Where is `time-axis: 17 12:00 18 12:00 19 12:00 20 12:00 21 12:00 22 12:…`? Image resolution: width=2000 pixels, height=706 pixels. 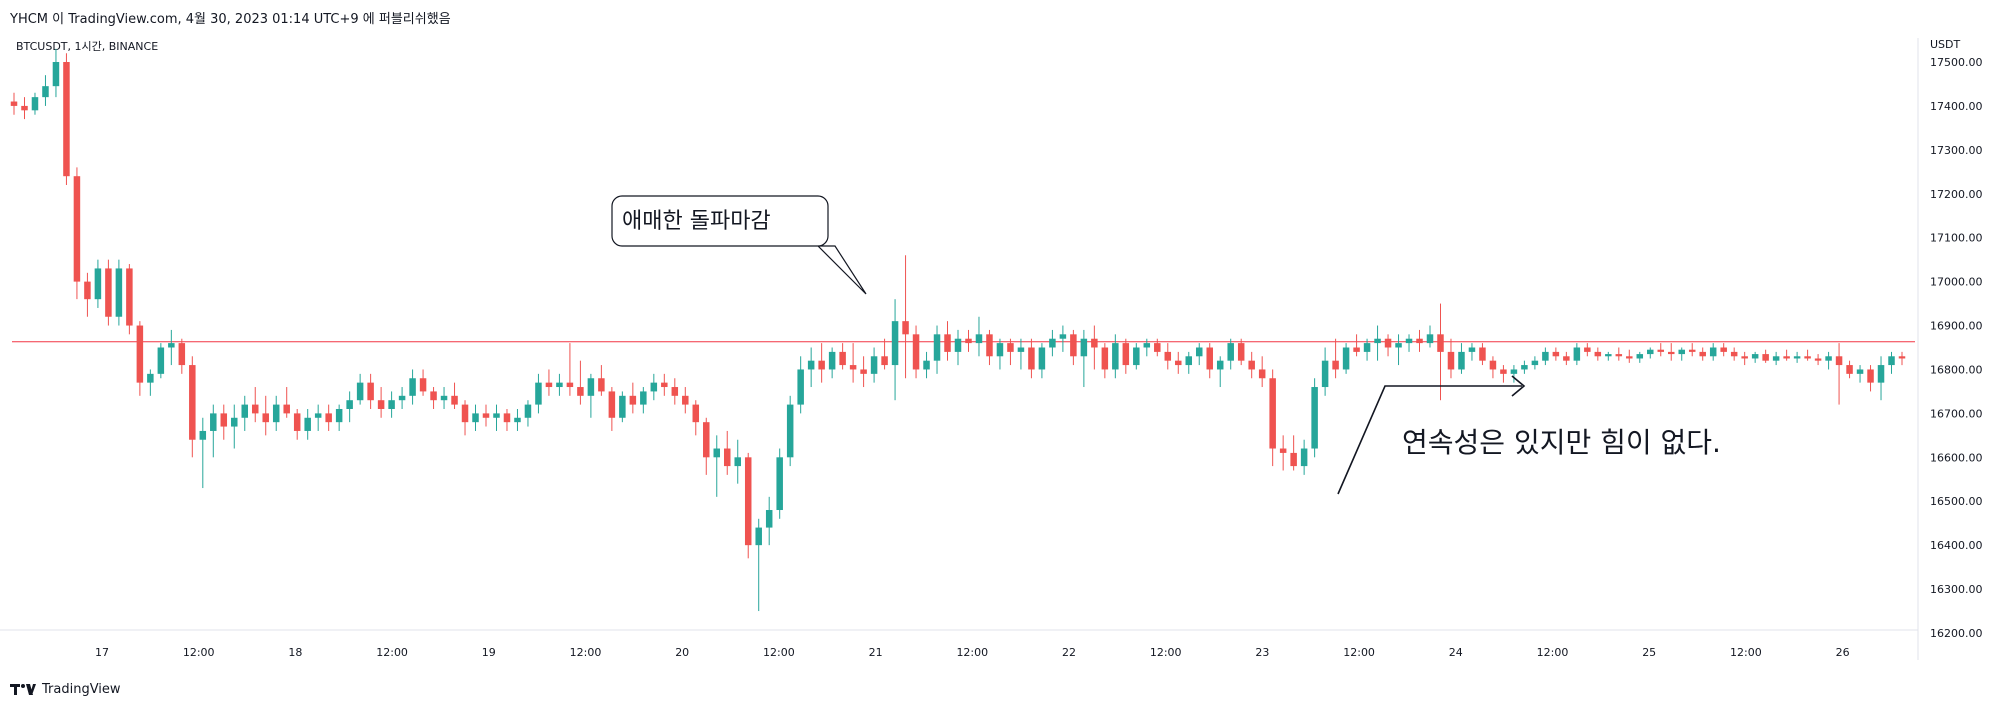 time-axis: 17 12:00 18 12:00 19 12:00 20 12:00 21 12:00 22 12:… is located at coordinates (972, 652).